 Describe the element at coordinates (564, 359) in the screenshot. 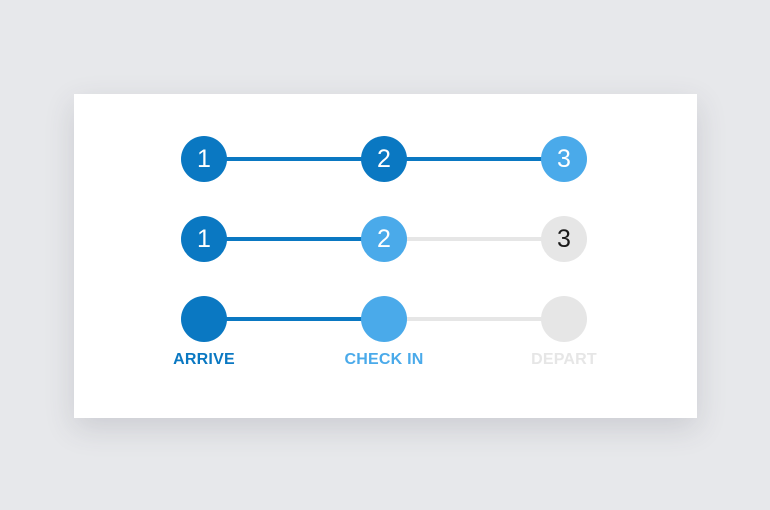

I see `step-label-depart: DEPART` at that location.